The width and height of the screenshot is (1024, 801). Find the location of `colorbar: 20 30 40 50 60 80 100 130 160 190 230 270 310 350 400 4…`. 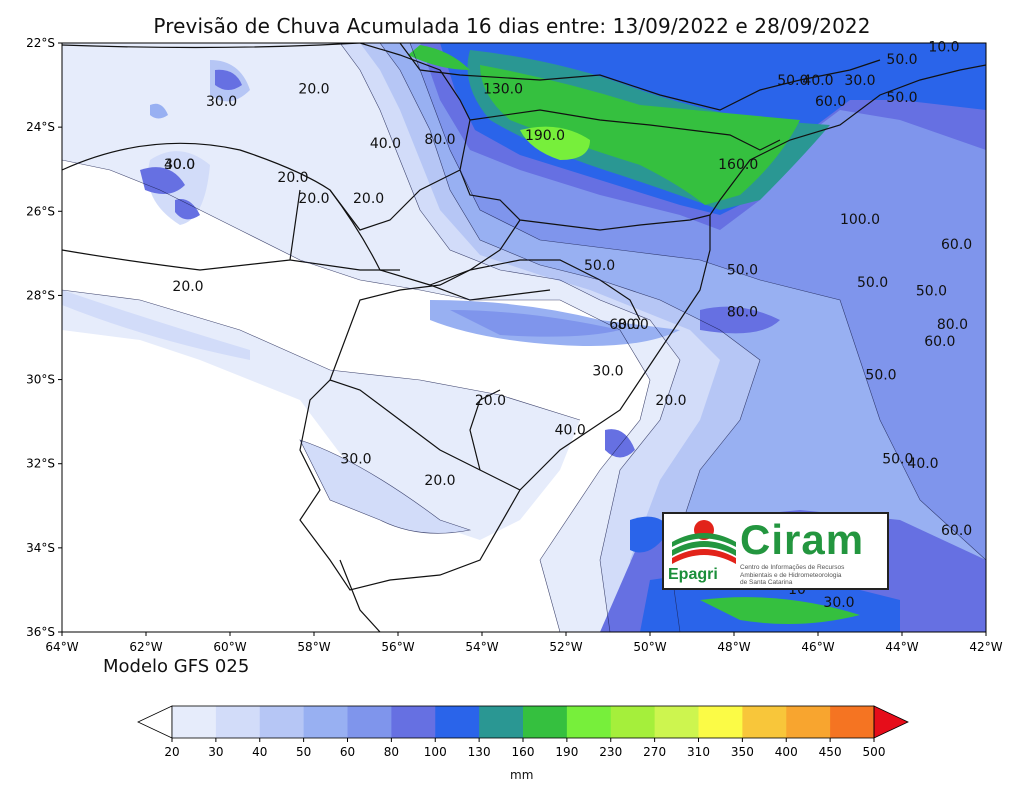

colorbar: 20 30 40 50 60 80 100 130 160 190 230 270 310 350 400 4… is located at coordinates (523, 732).